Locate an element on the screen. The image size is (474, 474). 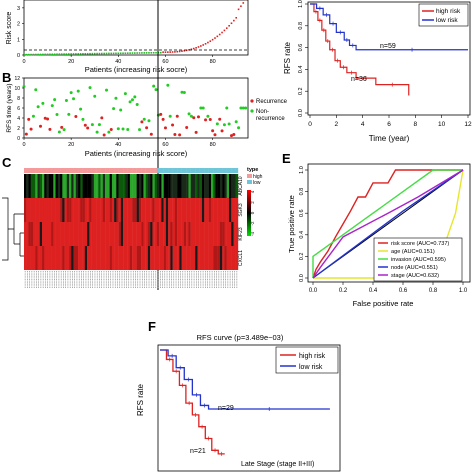
panel-a-xtick-label: 0 is located at coordinates (23, 62).